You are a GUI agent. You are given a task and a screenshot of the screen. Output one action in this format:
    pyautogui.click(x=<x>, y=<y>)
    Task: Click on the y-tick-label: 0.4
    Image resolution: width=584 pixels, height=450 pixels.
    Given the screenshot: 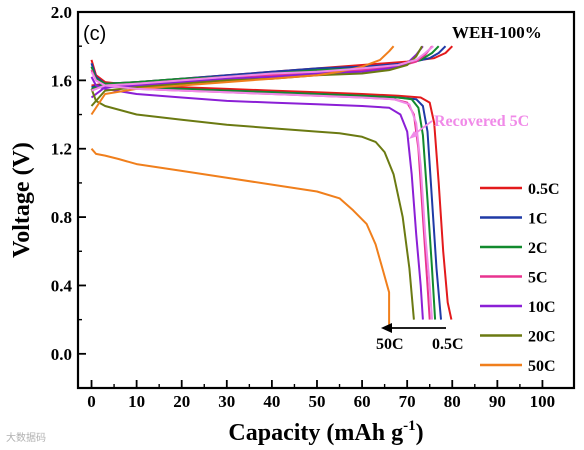 What is the action you would take?
    pyautogui.click(x=62, y=285)
    